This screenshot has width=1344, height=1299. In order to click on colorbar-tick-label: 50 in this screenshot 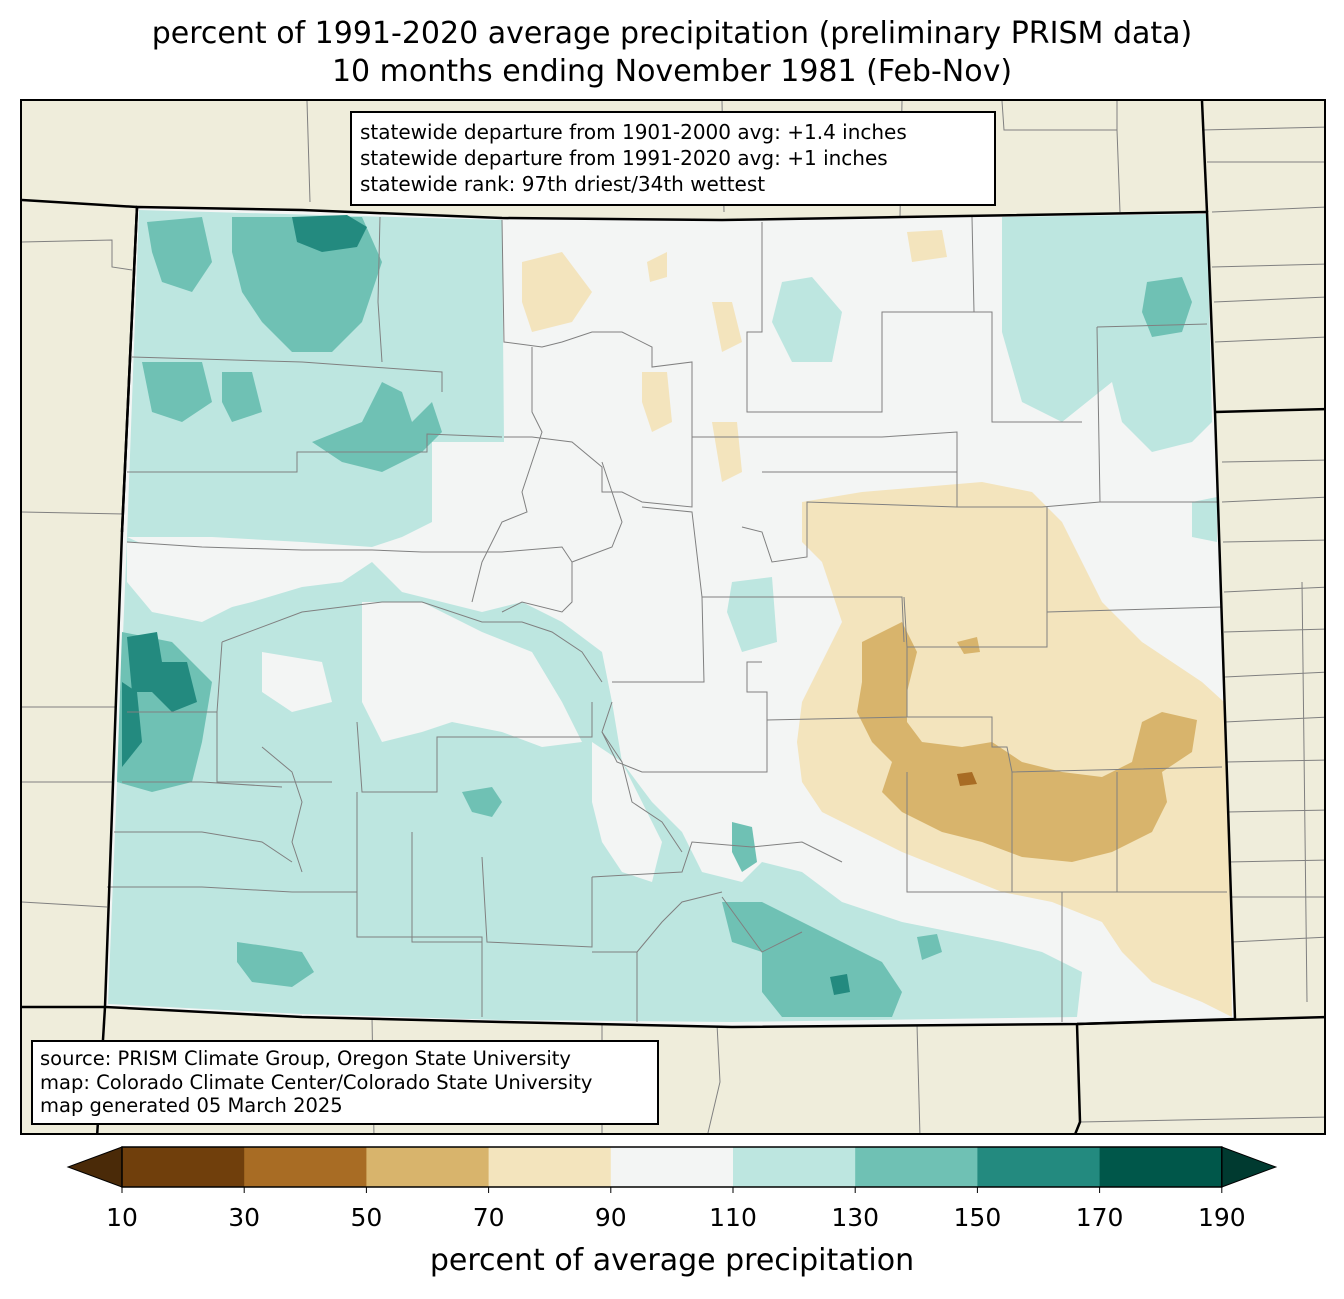, I will do `click(366, 1217)`.